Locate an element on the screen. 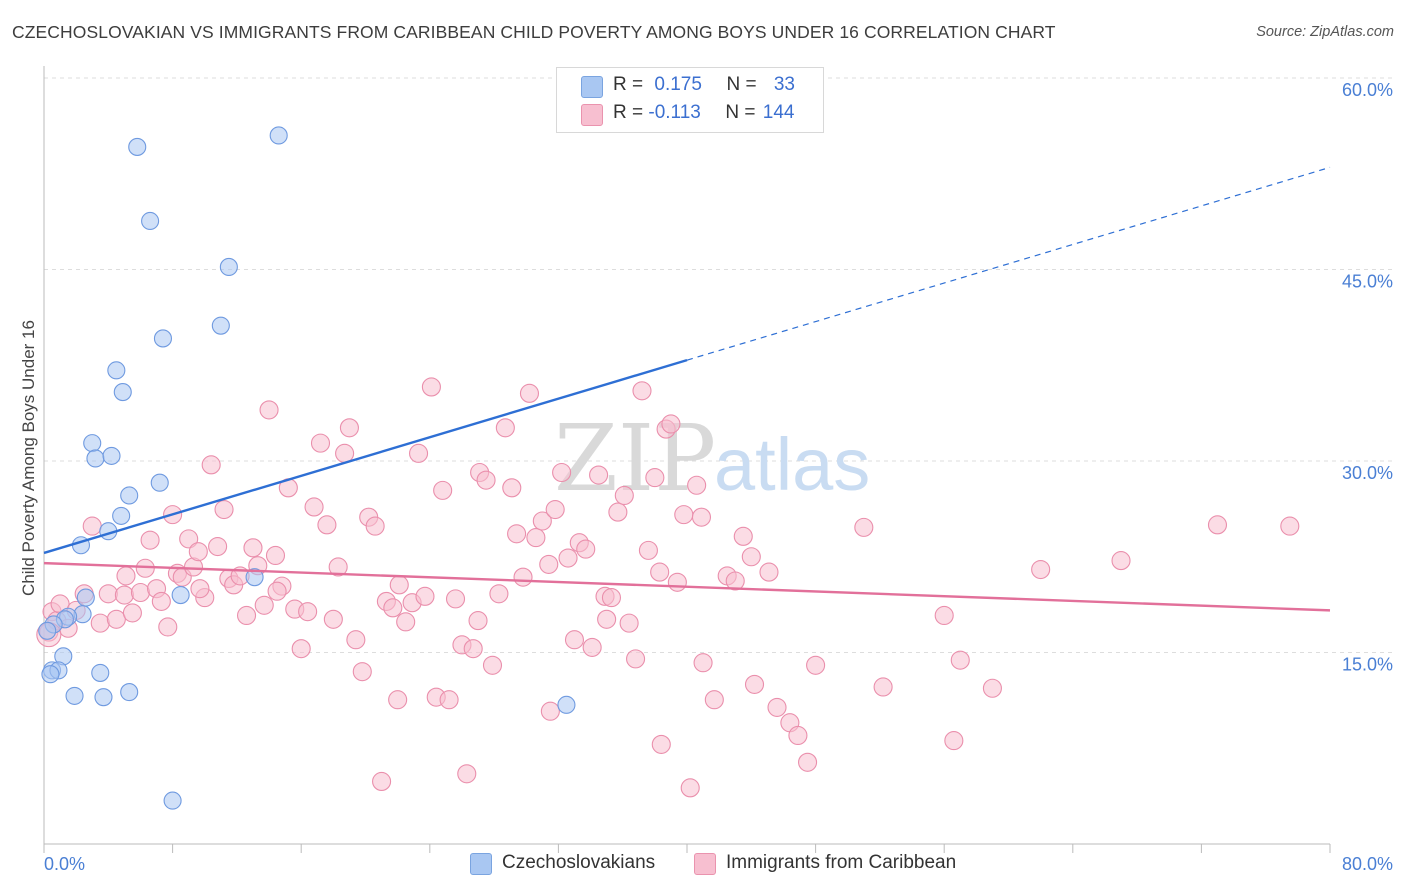  bottom-blue-swatch is located at coordinates (481, 864).